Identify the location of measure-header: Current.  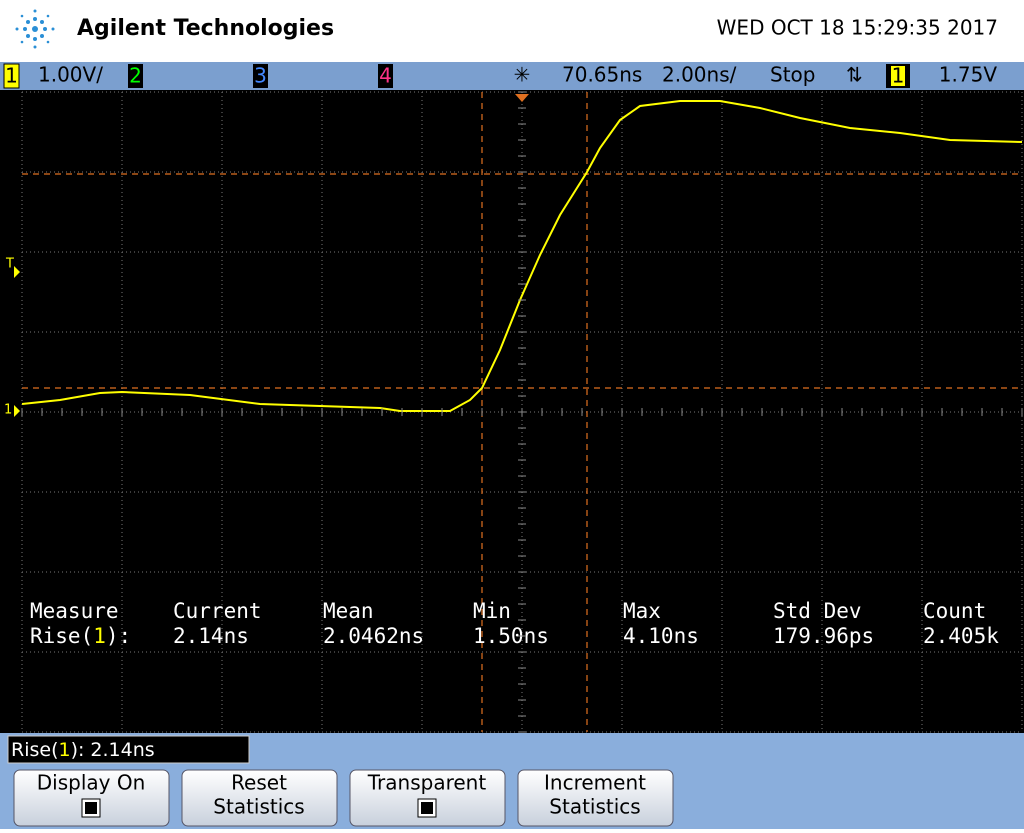
(217, 611).